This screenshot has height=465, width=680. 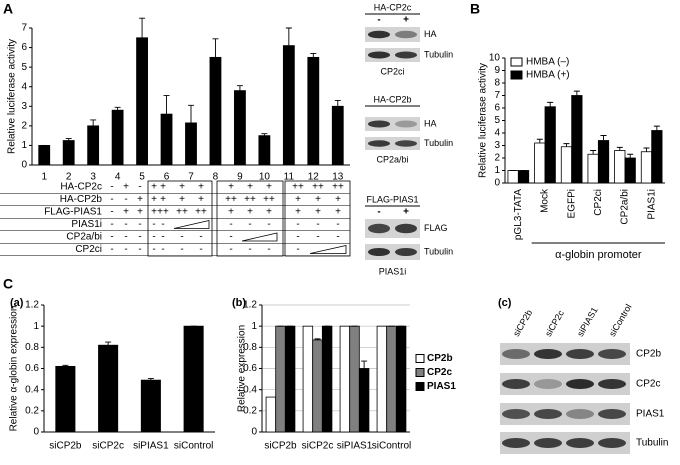 What do you see at coordinates (625, 207) in the screenshot?
I see `x-tick-label: CP2a/bi` at bounding box center [625, 207].